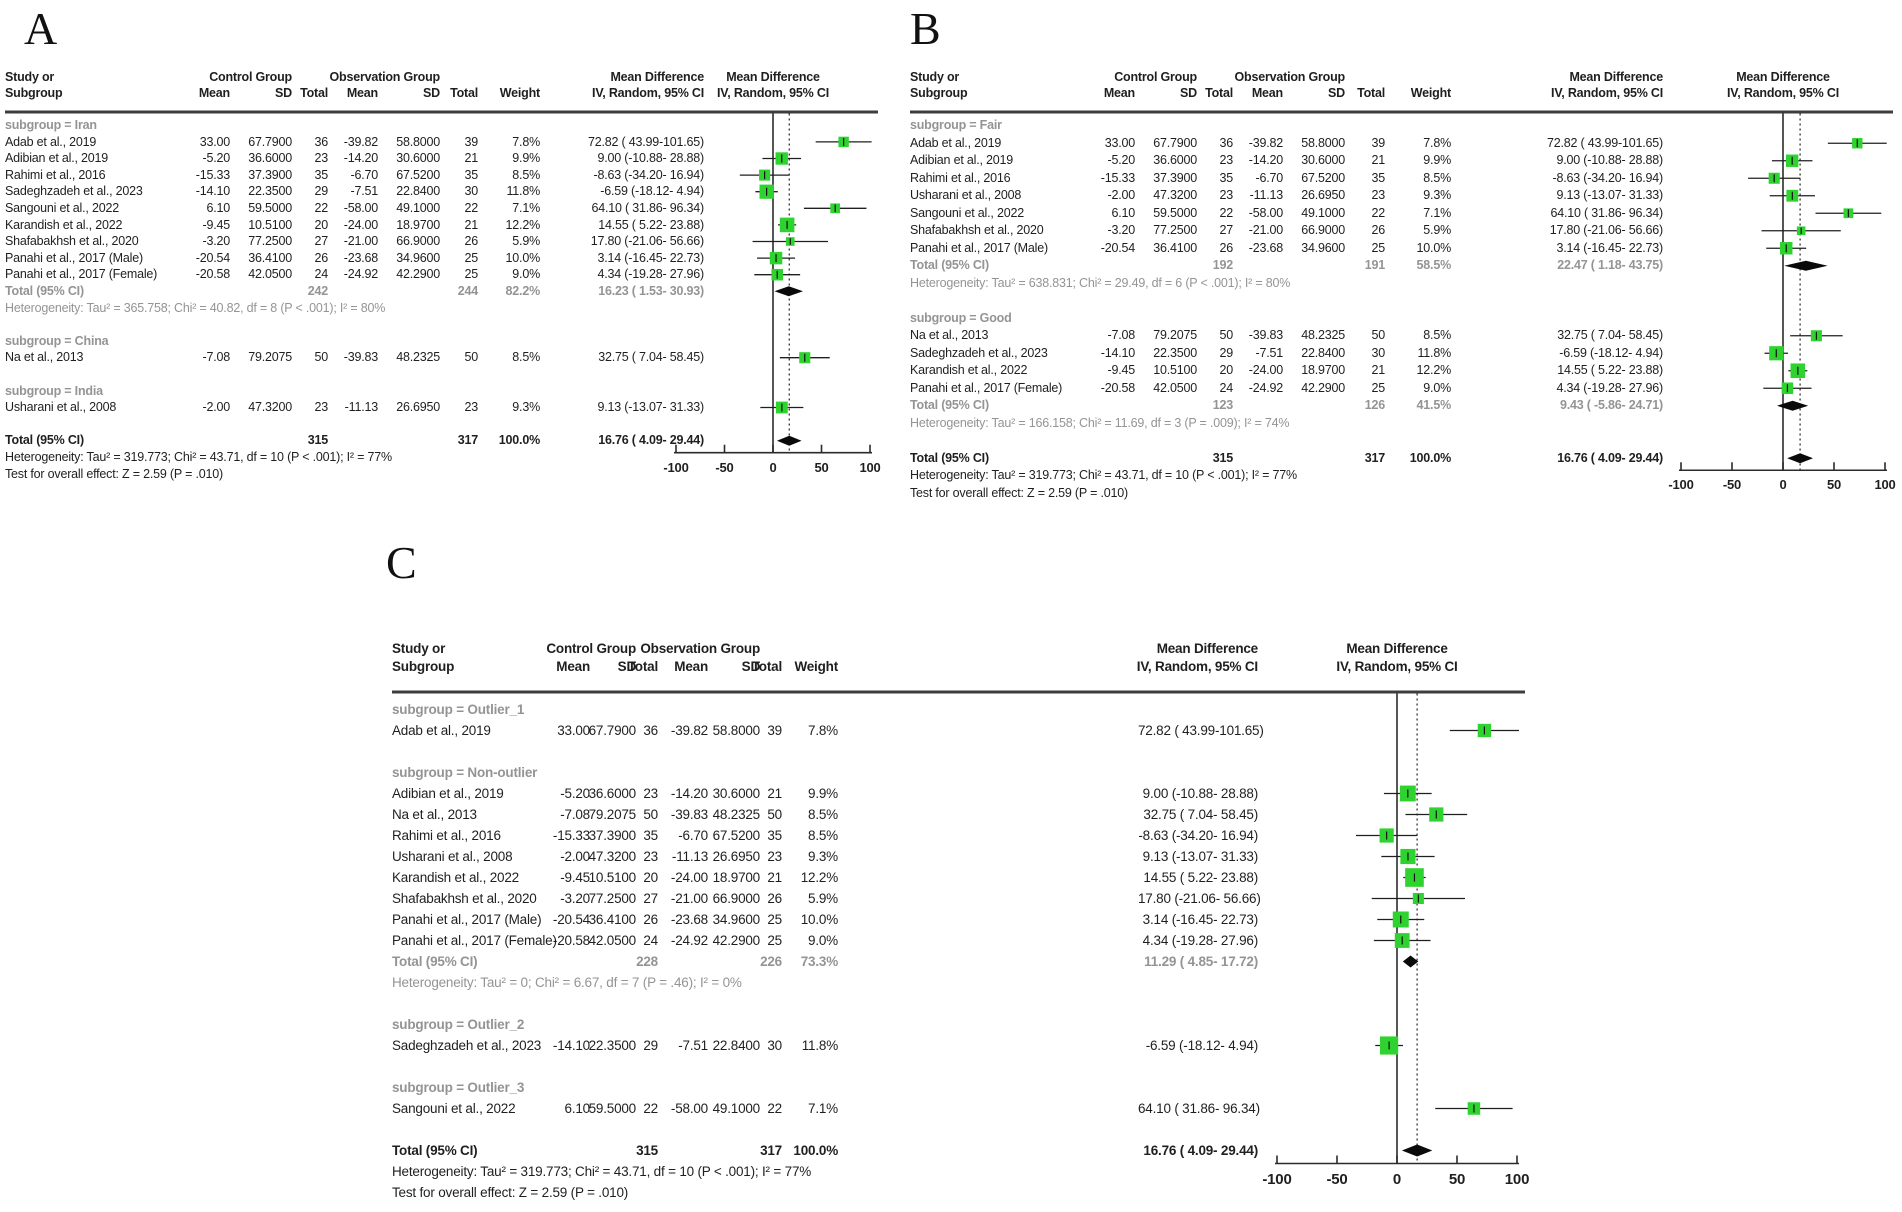 This screenshot has height=1212, width=1902. I want to click on study-control-mean: -20.58, so click(212, 274).